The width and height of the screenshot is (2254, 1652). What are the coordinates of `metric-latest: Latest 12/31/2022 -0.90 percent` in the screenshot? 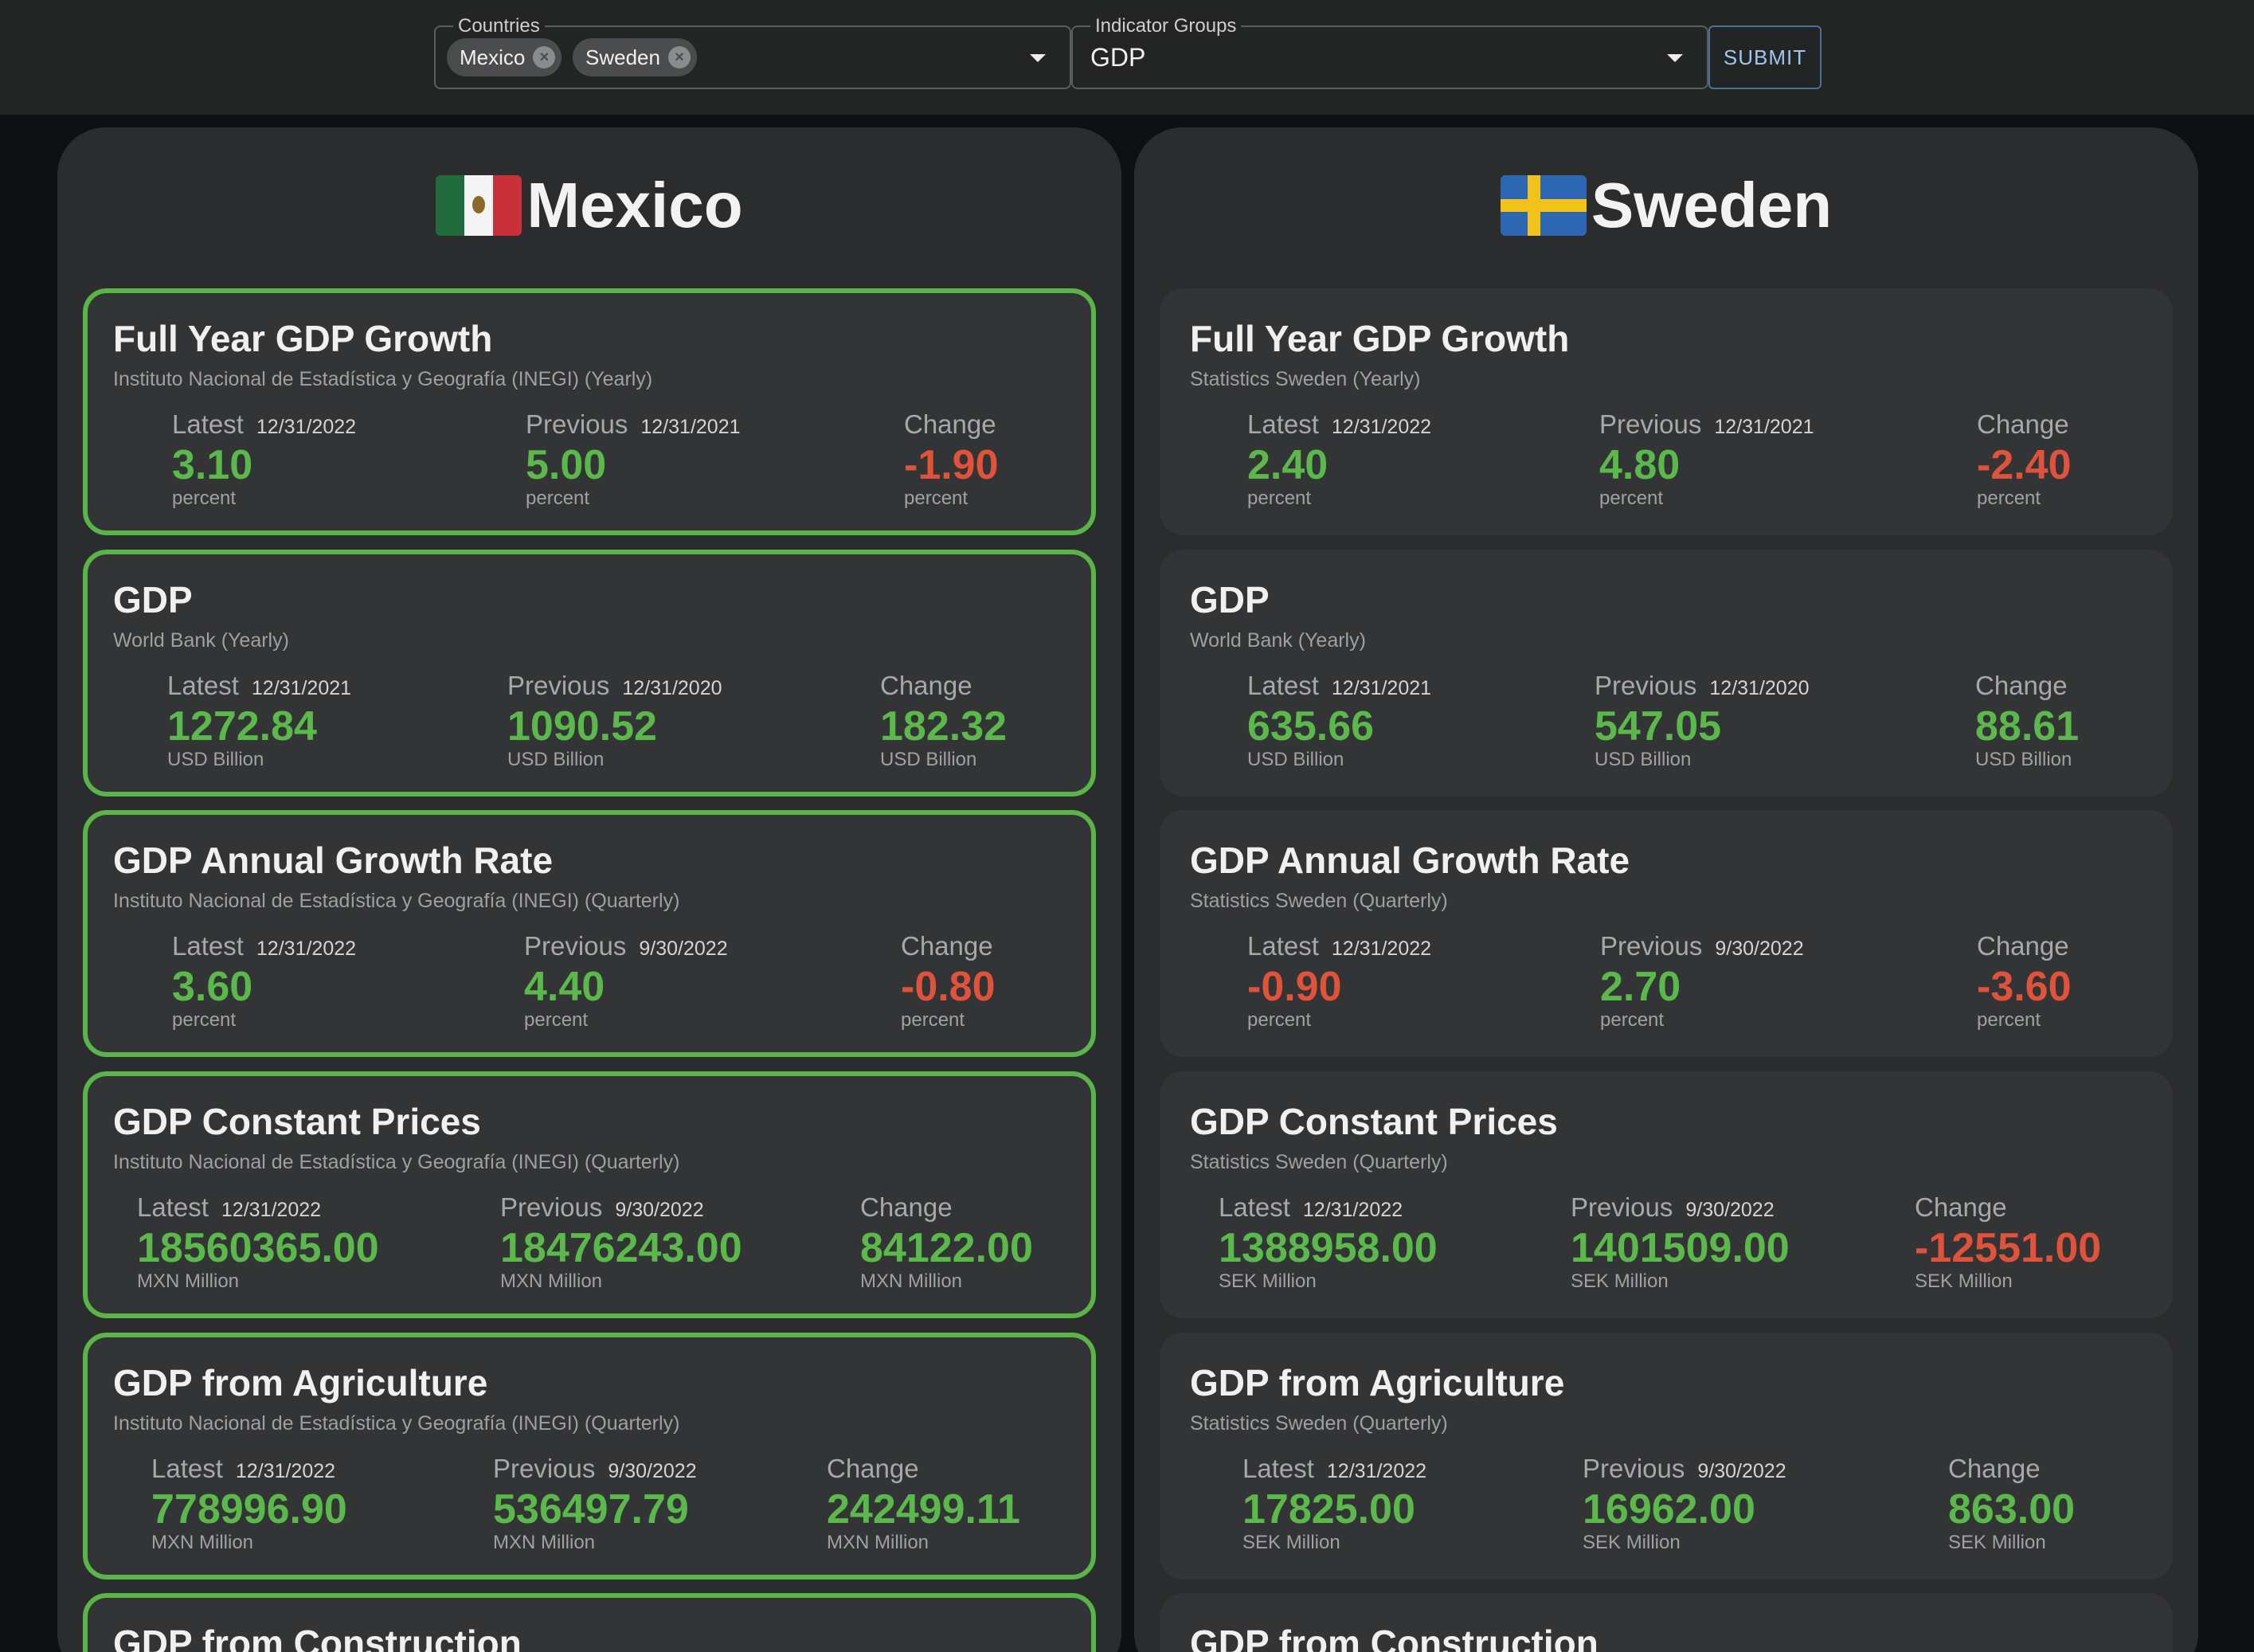 It's located at (1339, 981).